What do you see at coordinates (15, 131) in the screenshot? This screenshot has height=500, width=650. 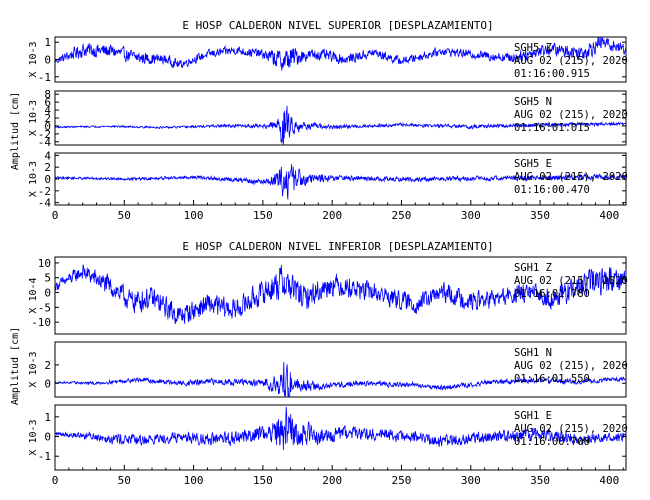 I see `ylabel-superior: Amplitud [cm]` at bounding box center [15, 131].